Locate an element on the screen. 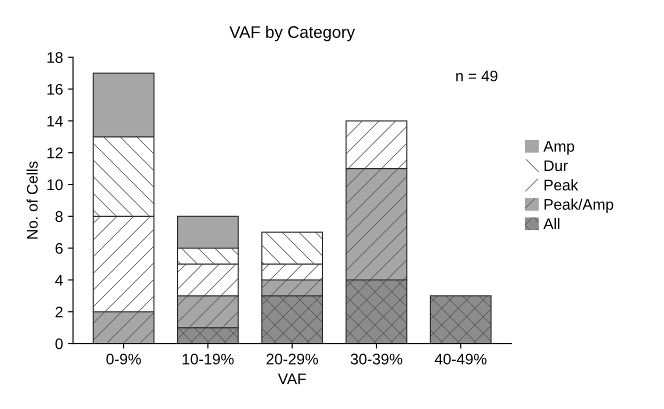 This screenshot has height=409, width=664. x-tick-label: 0-9% is located at coordinates (123, 359).